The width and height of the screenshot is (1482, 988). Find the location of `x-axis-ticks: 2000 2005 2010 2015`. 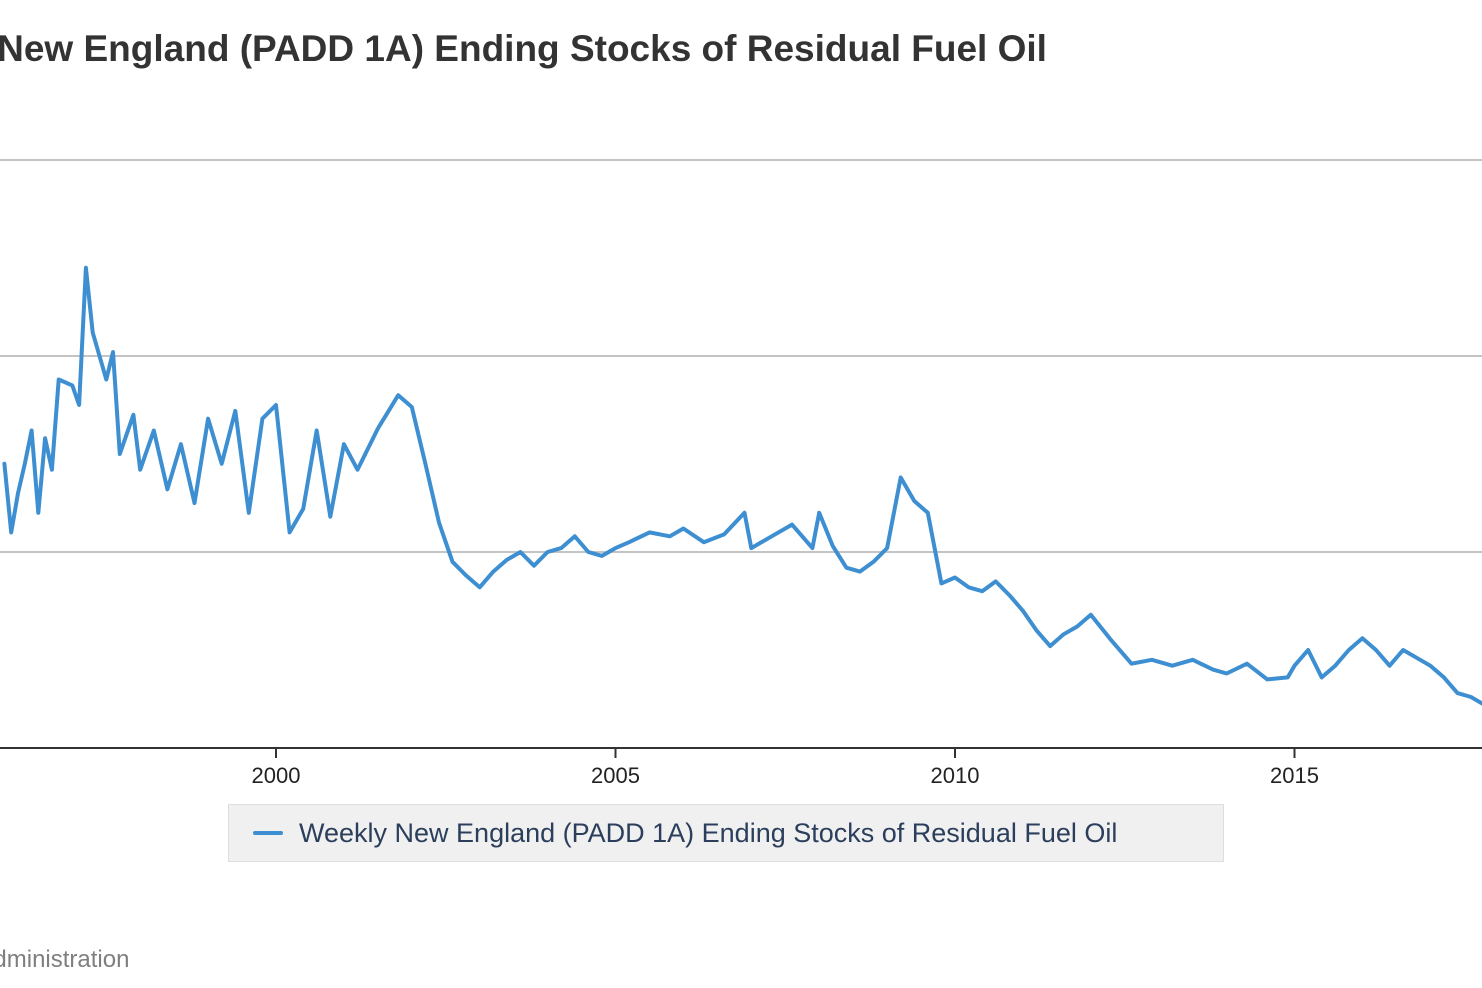

x-axis-ticks: 2000 2005 2010 2015 is located at coordinates (785, 768).